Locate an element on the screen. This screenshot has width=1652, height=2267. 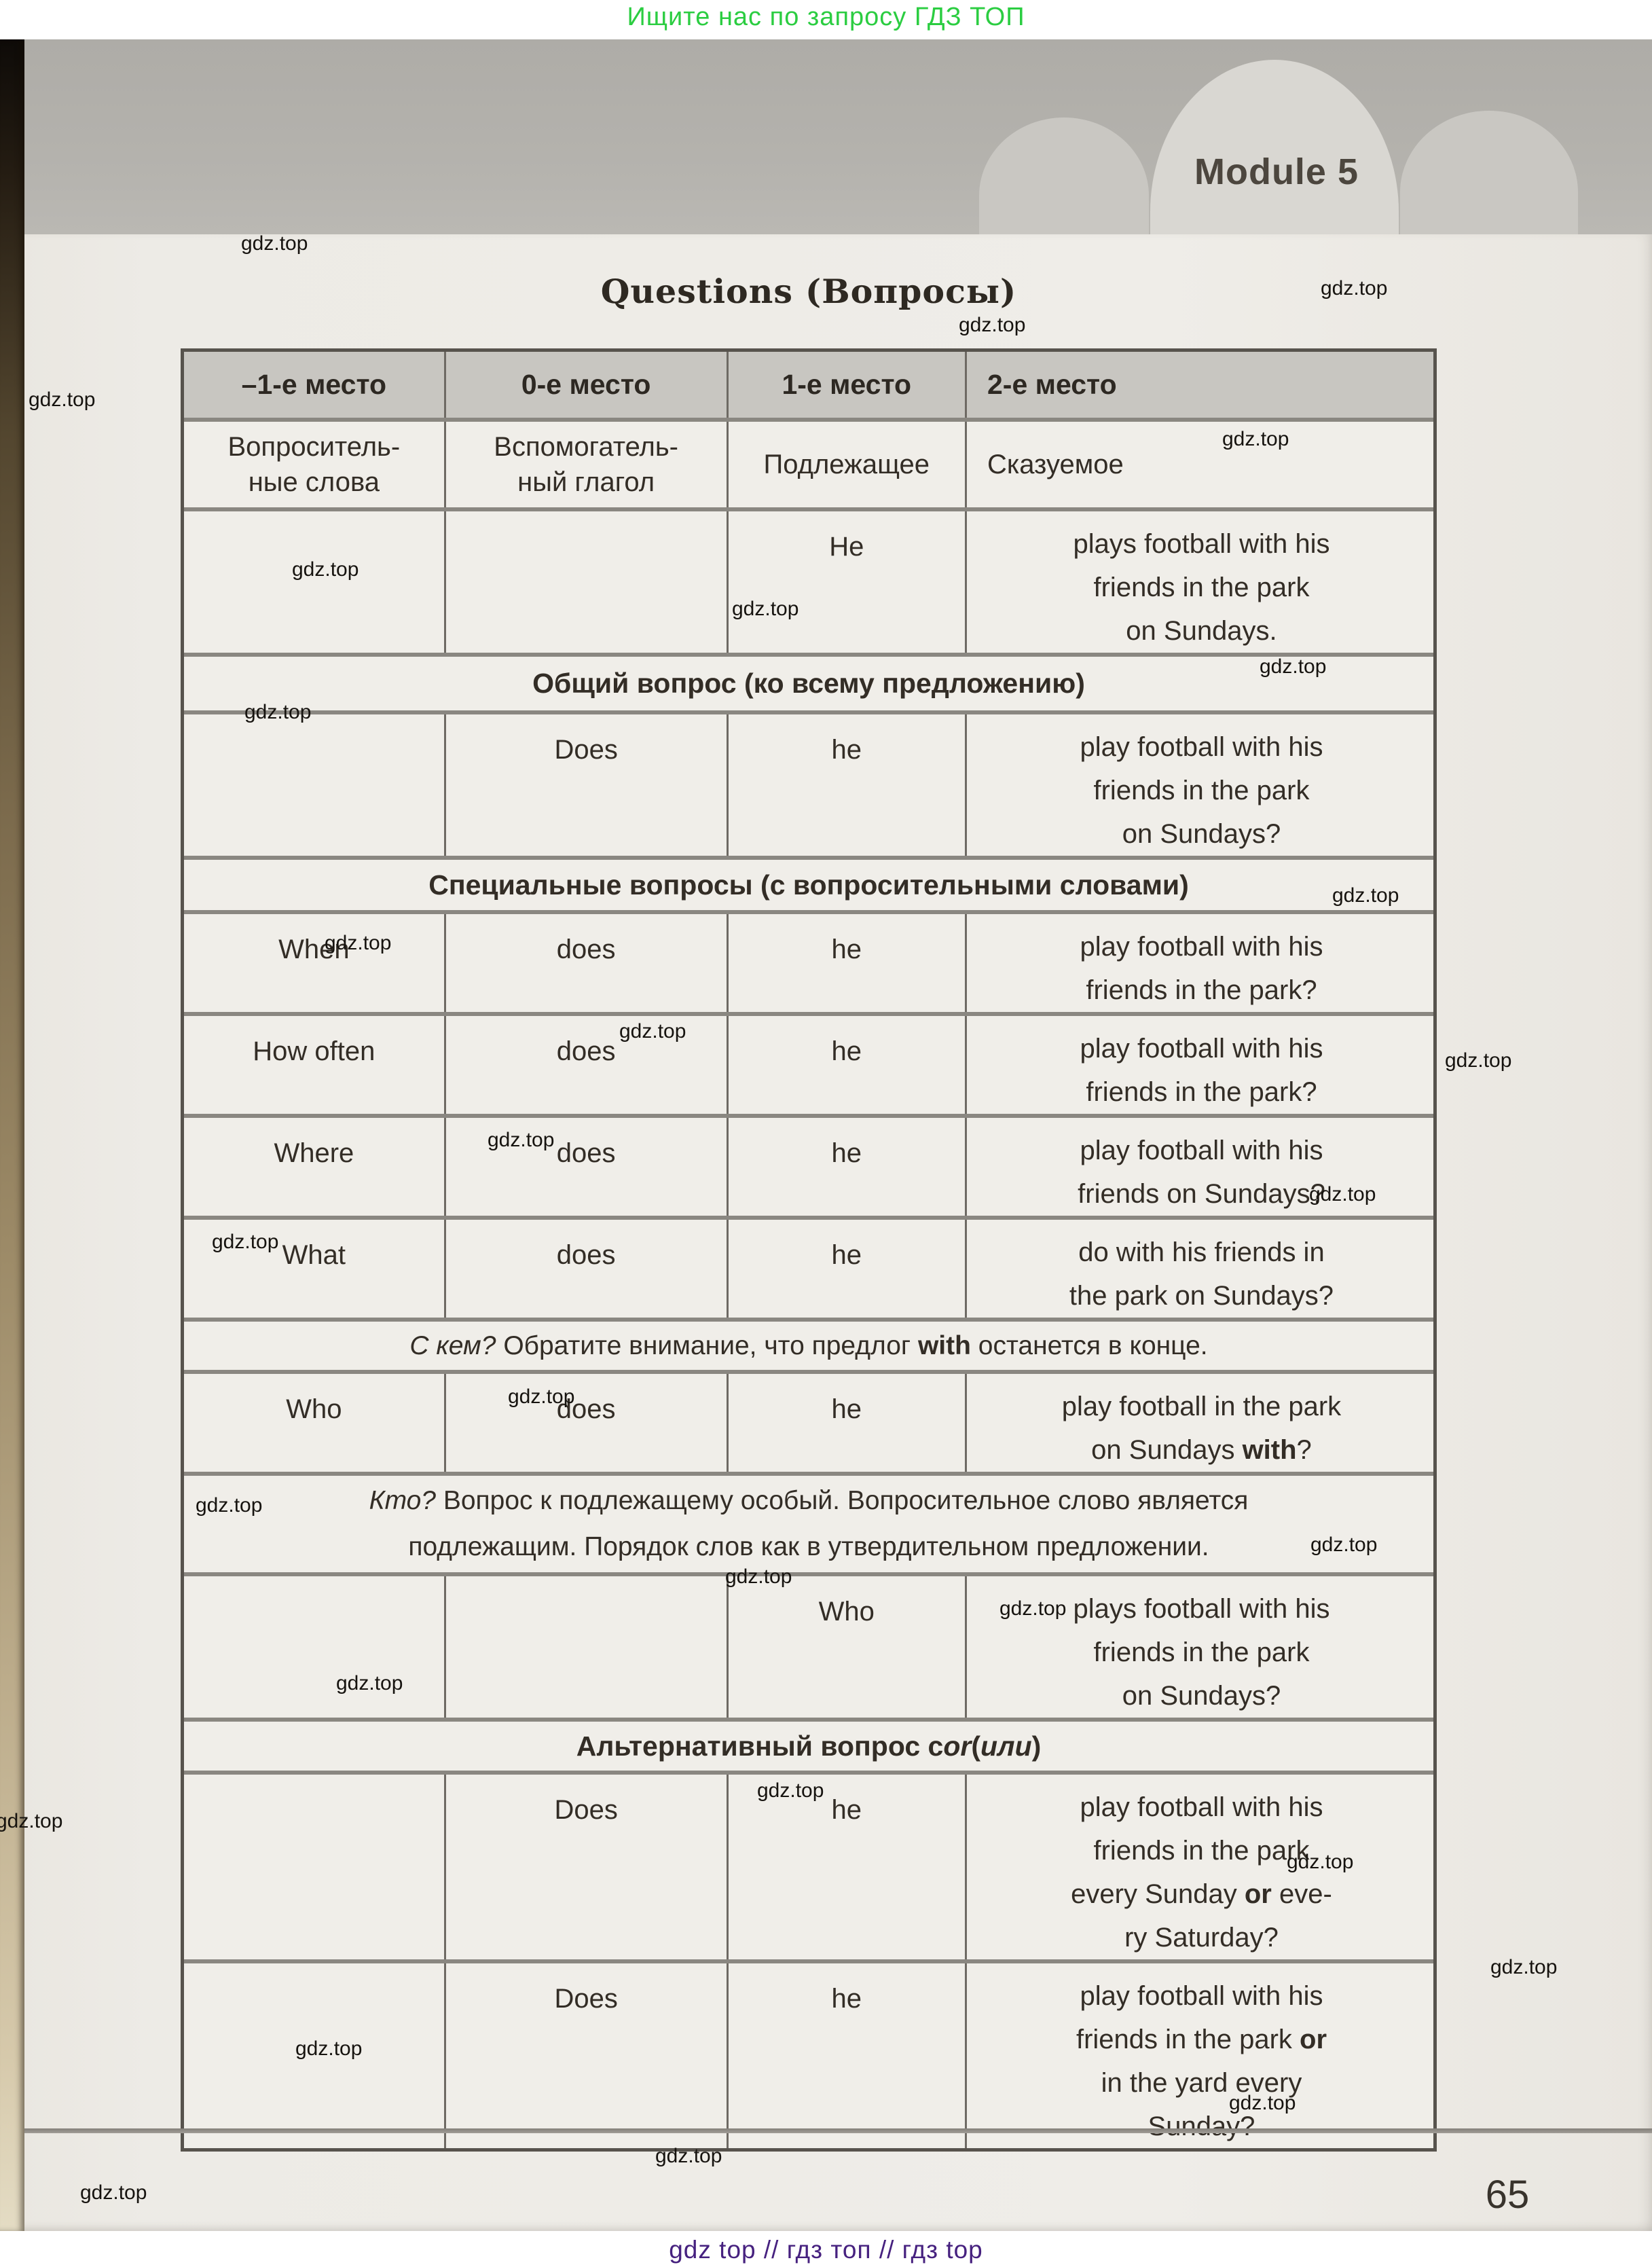
subject-who: Who is located at coordinates (846, 1647).